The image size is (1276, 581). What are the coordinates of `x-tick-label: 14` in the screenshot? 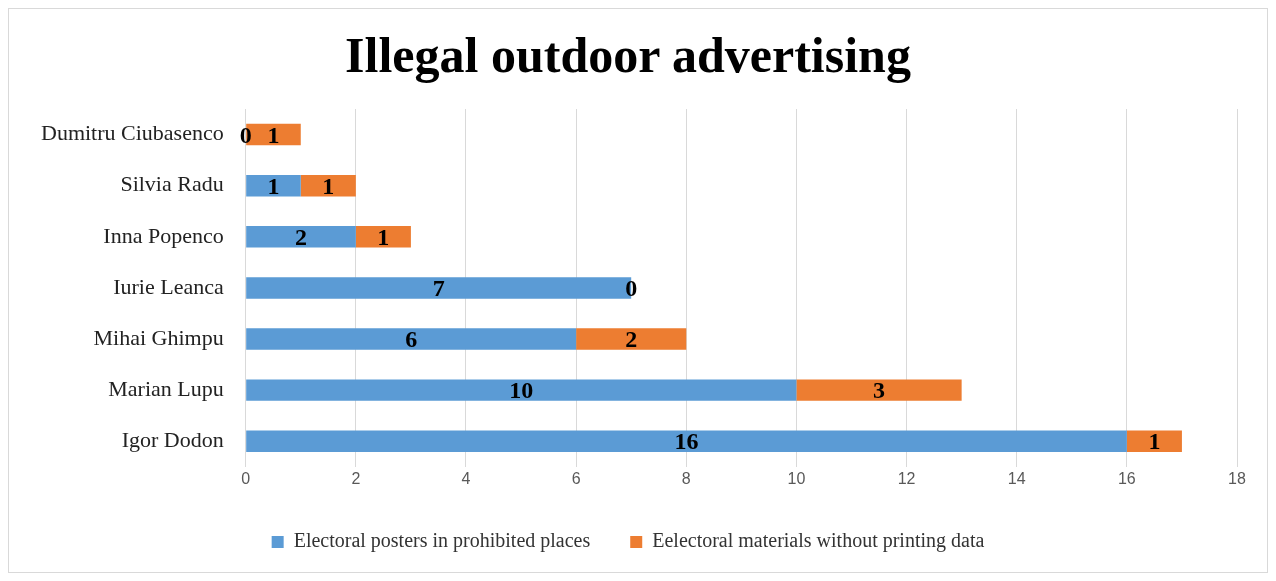 It's located at (1016, 478).